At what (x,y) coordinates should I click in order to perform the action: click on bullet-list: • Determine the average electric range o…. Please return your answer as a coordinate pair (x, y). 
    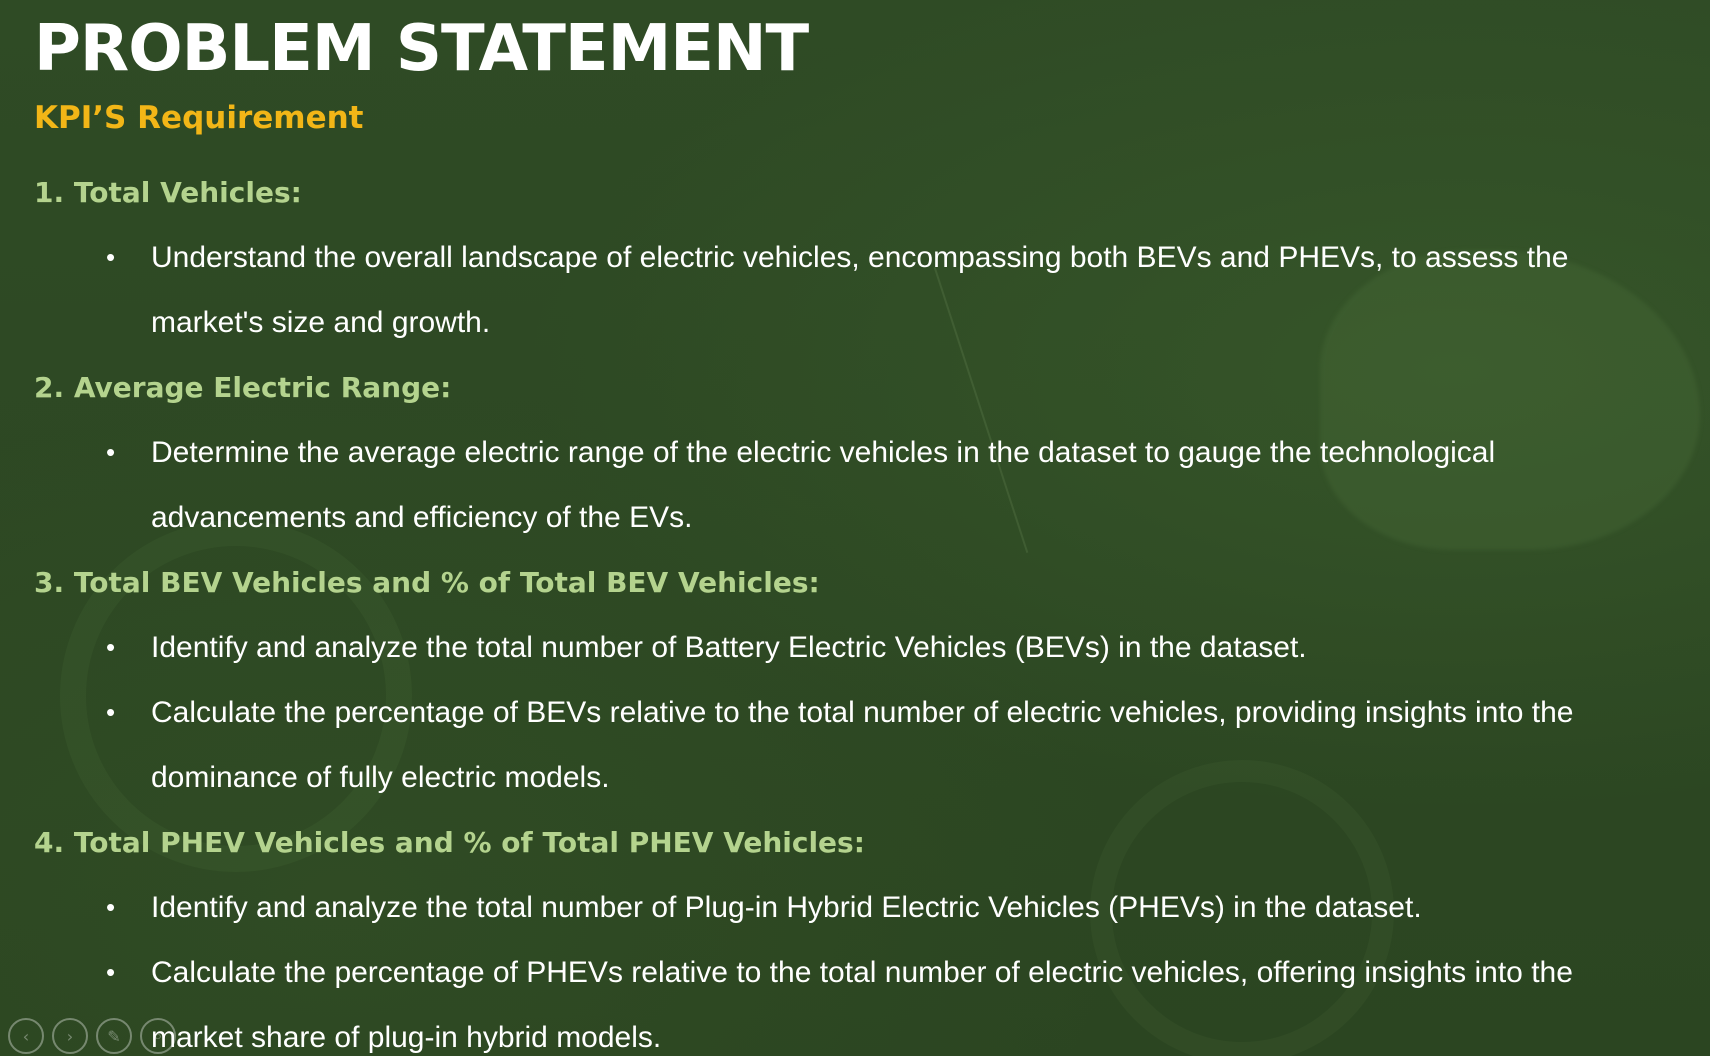
    Looking at the image, I should click on (859, 485).